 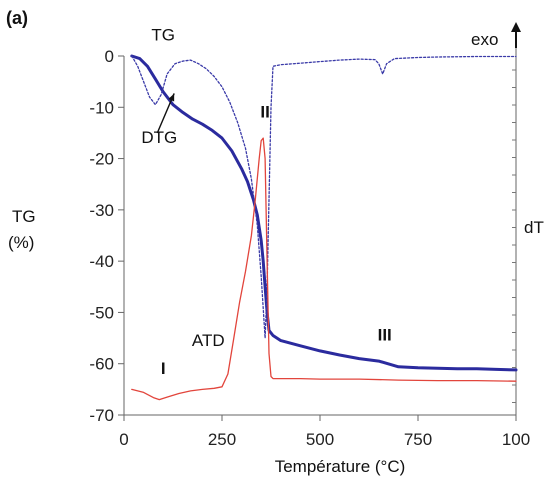 I want to click on exo-arrow-head, so click(x=516, y=27).